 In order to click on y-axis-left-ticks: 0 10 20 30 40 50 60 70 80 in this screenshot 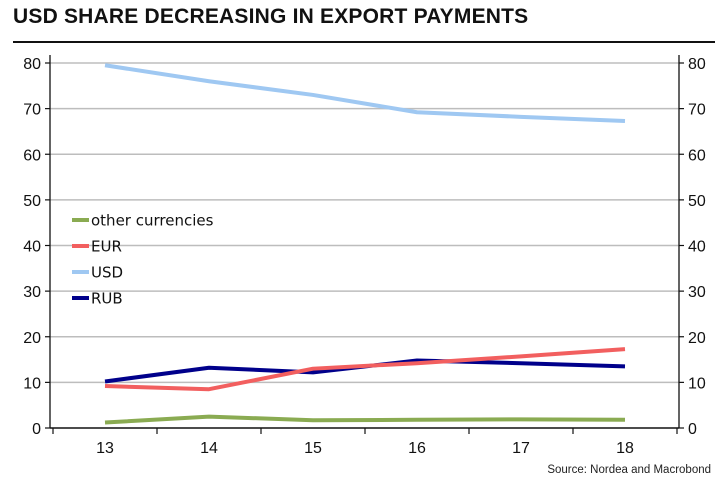, I will do `click(36, 247)`.